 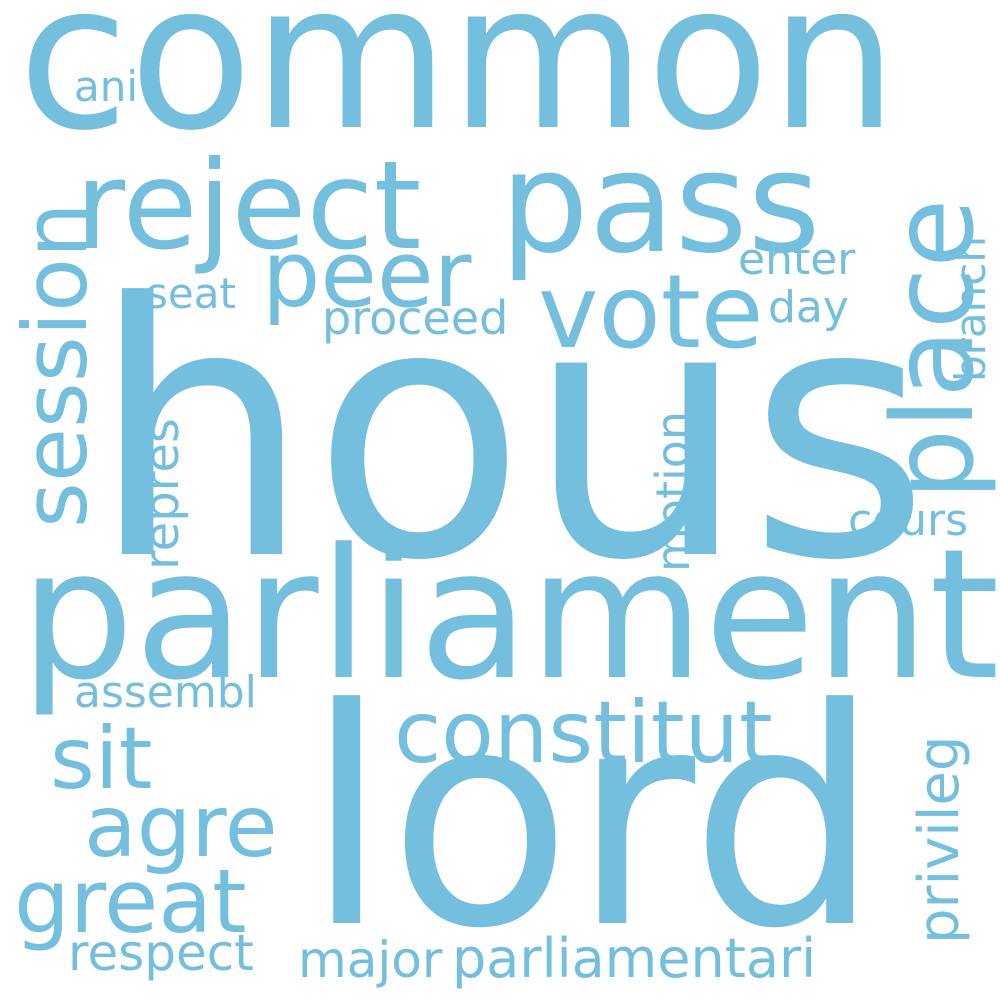 What do you see at coordinates (165, 692) in the screenshot?
I see `word-assembl: assembl` at bounding box center [165, 692].